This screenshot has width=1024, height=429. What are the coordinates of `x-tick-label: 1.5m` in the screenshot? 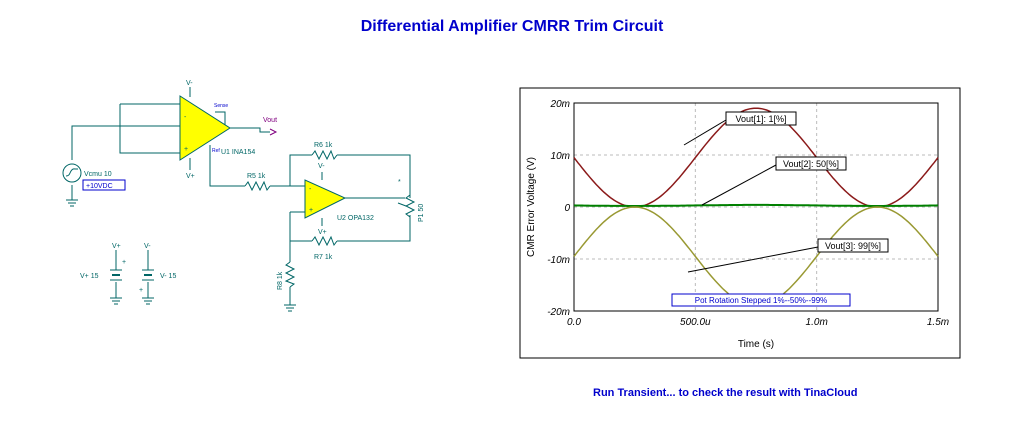 It's located at (938, 322).